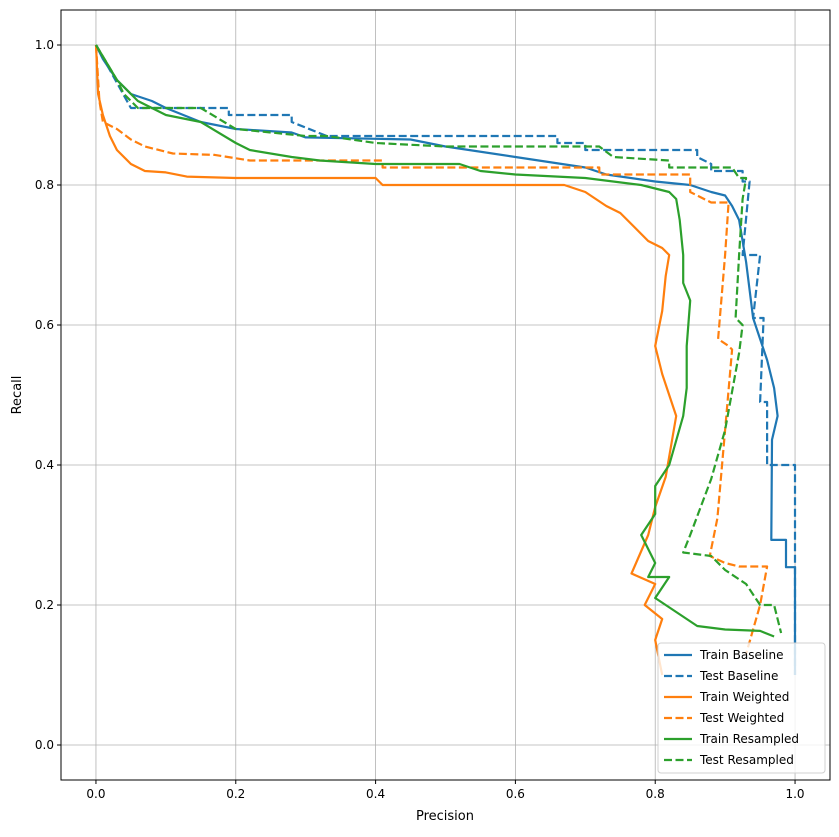  Describe the element at coordinates (95, 794) in the screenshot. I see `x-tick-label: 0.0` at that location.